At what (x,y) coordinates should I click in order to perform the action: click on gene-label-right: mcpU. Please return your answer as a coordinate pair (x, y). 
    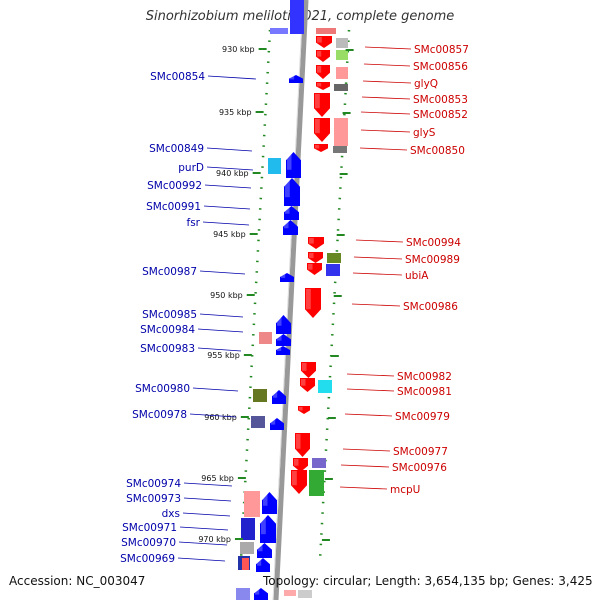
    Looking at the image, I should click on (405, 490).